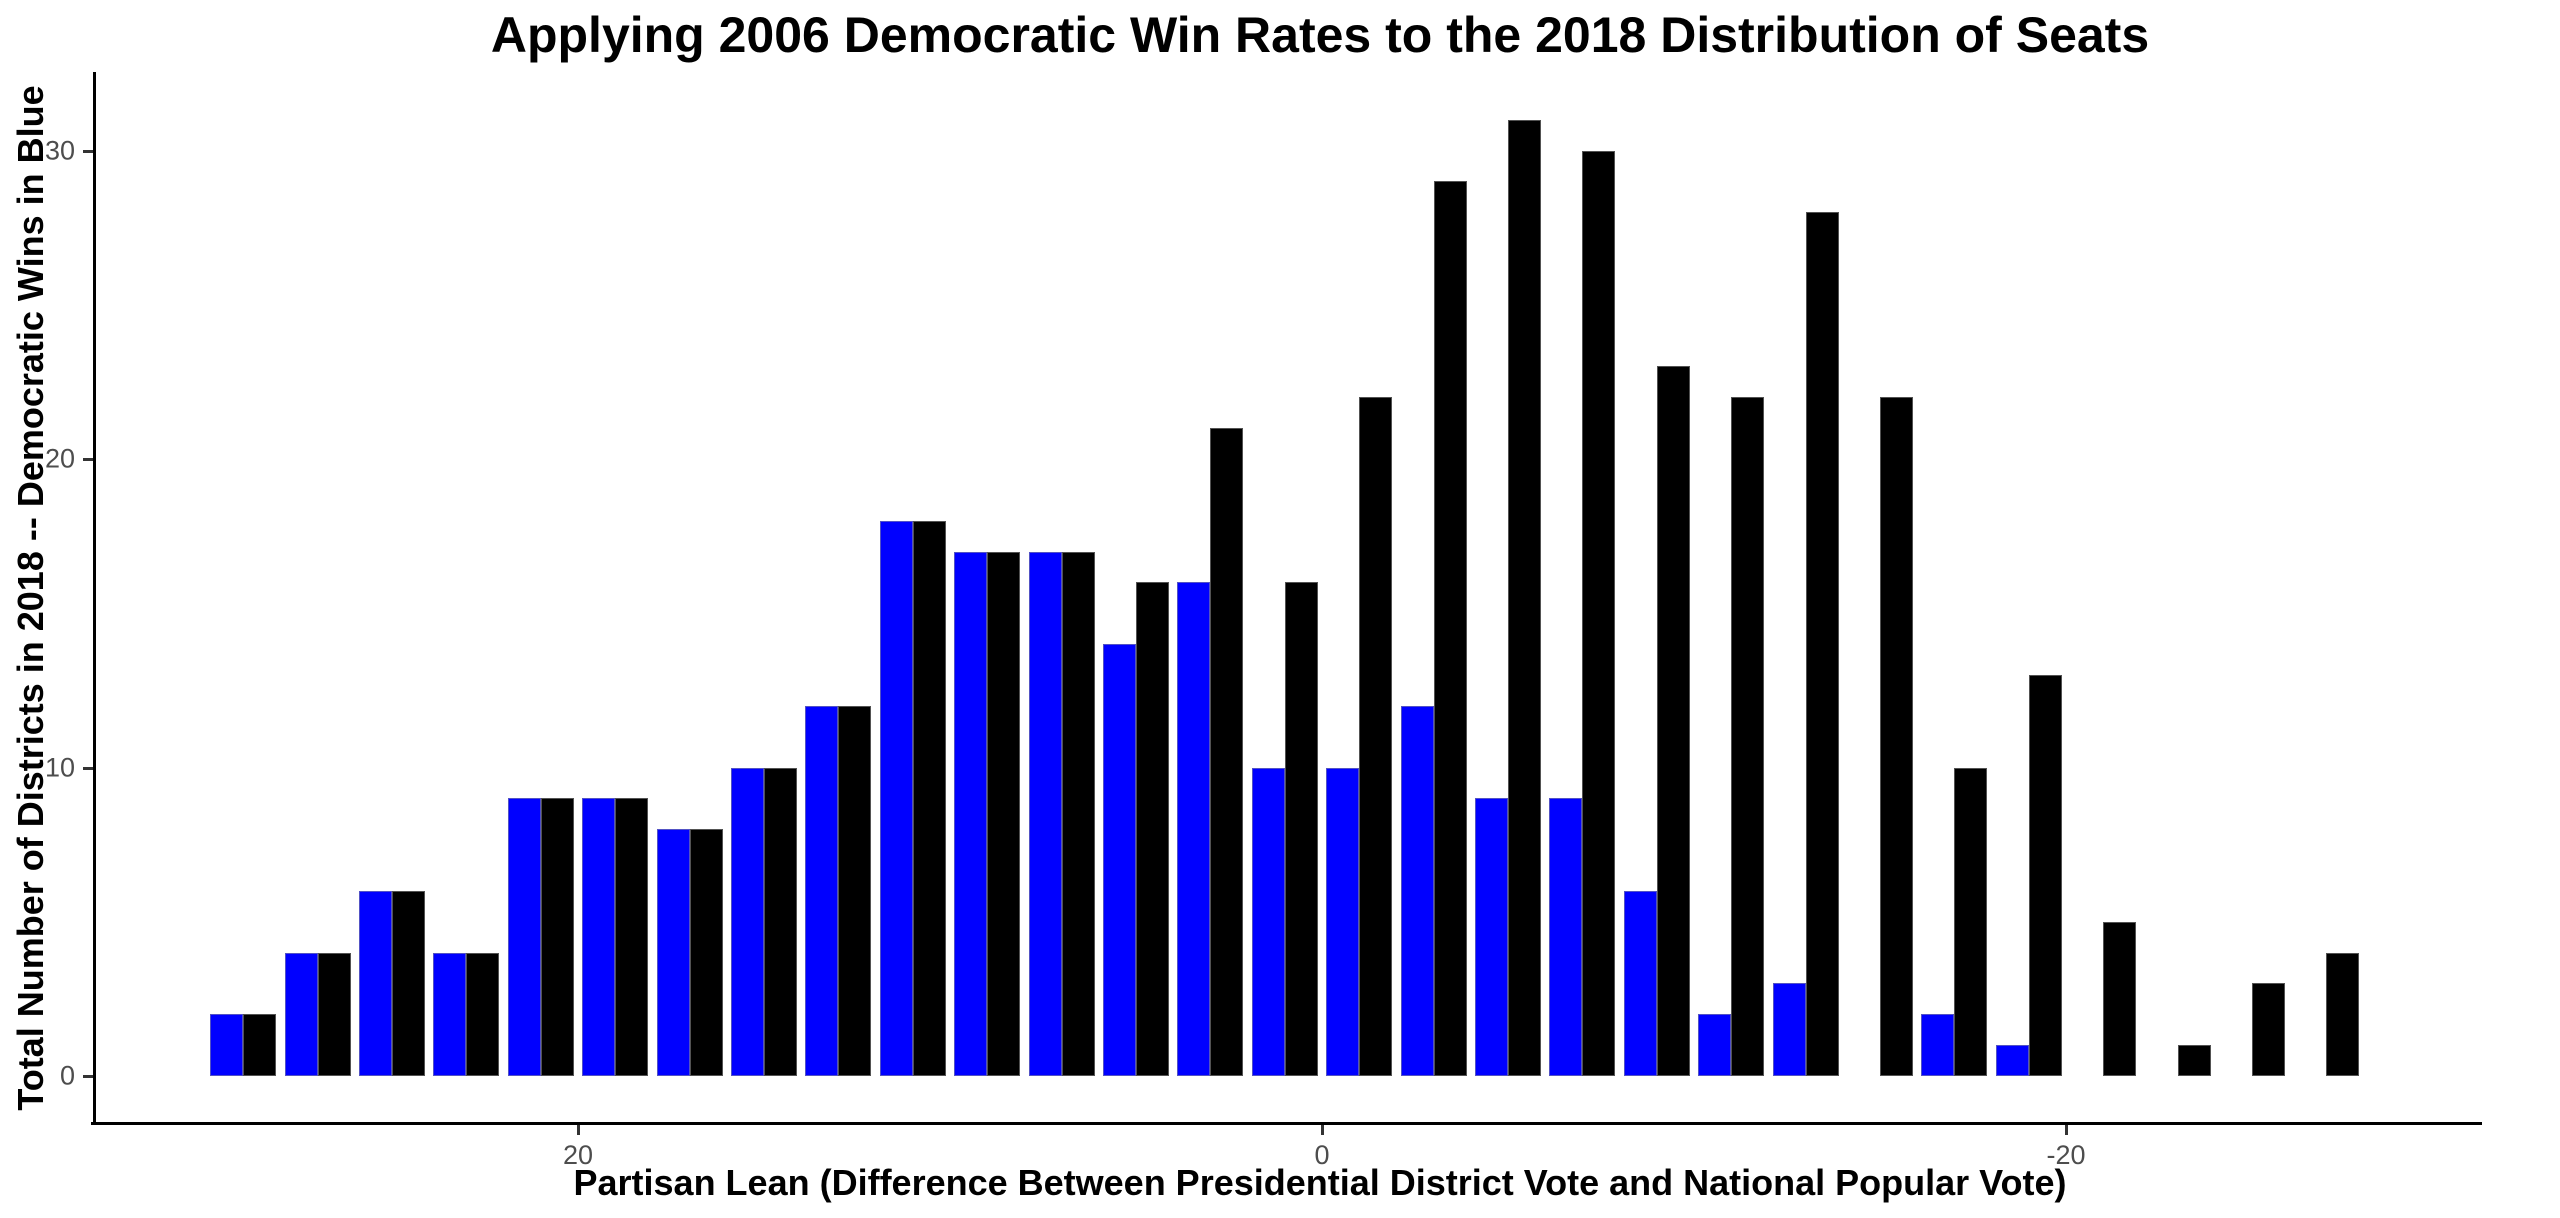 Image resolution: width=2560 pixels, height=1218 pixels. I want to click on x-tick-label: 0, so click(1322, 1155).